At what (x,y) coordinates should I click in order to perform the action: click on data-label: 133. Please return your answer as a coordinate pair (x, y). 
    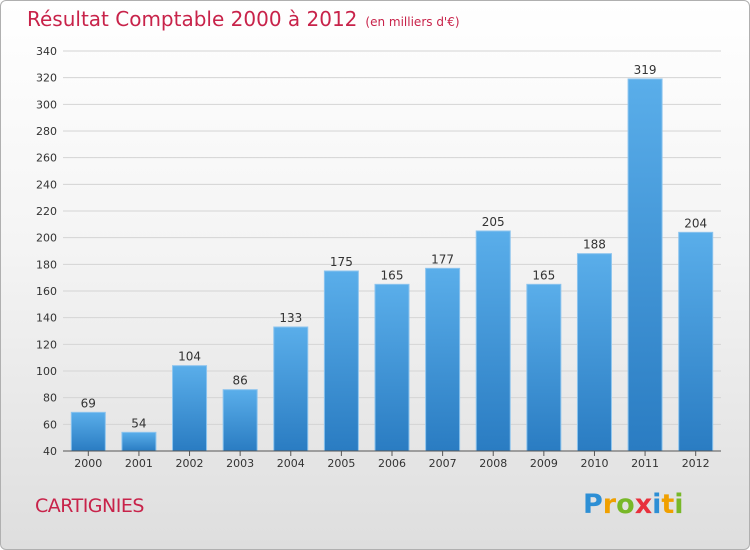
    Looking at the image, I should click on (290, 318).